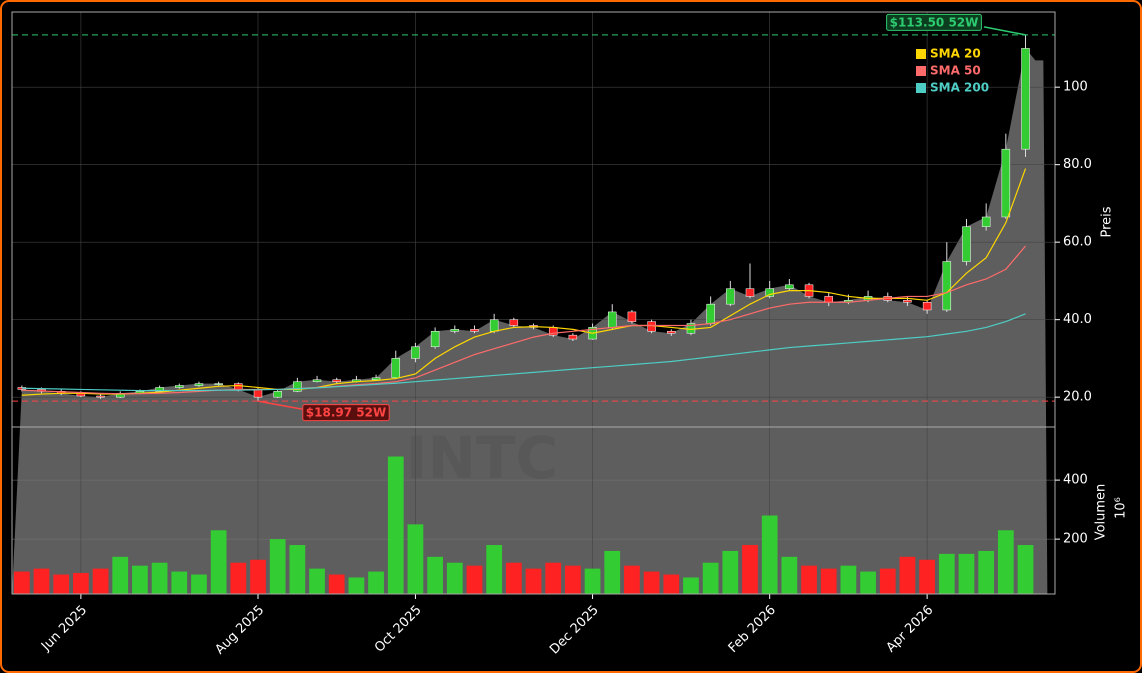 The image size is (1142, 673). What do you see at coordinates (1077, 164) in the screenshot?
I see `y-tick-label: 80.0` at bounding box center [1077, 164].